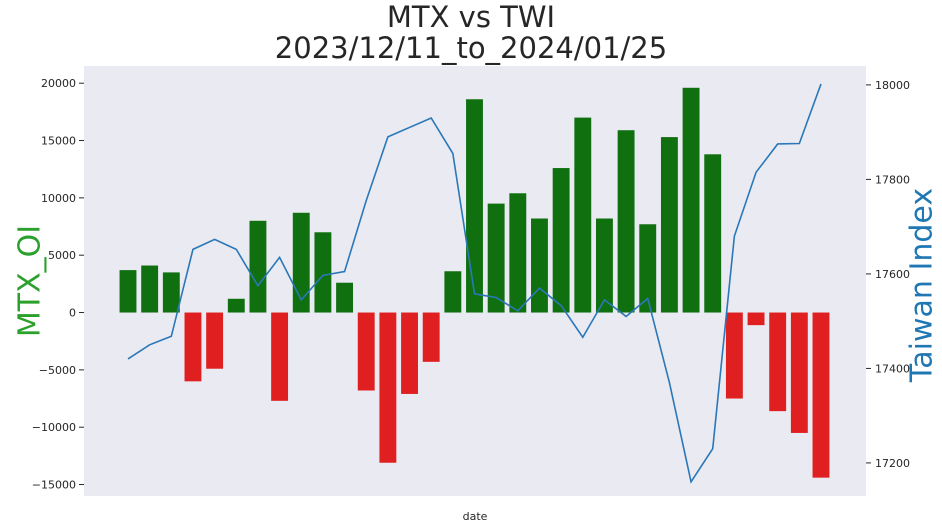 The image size is (942, 528). I want to click on right-tick-label-5: 18000, so click(892, 85).